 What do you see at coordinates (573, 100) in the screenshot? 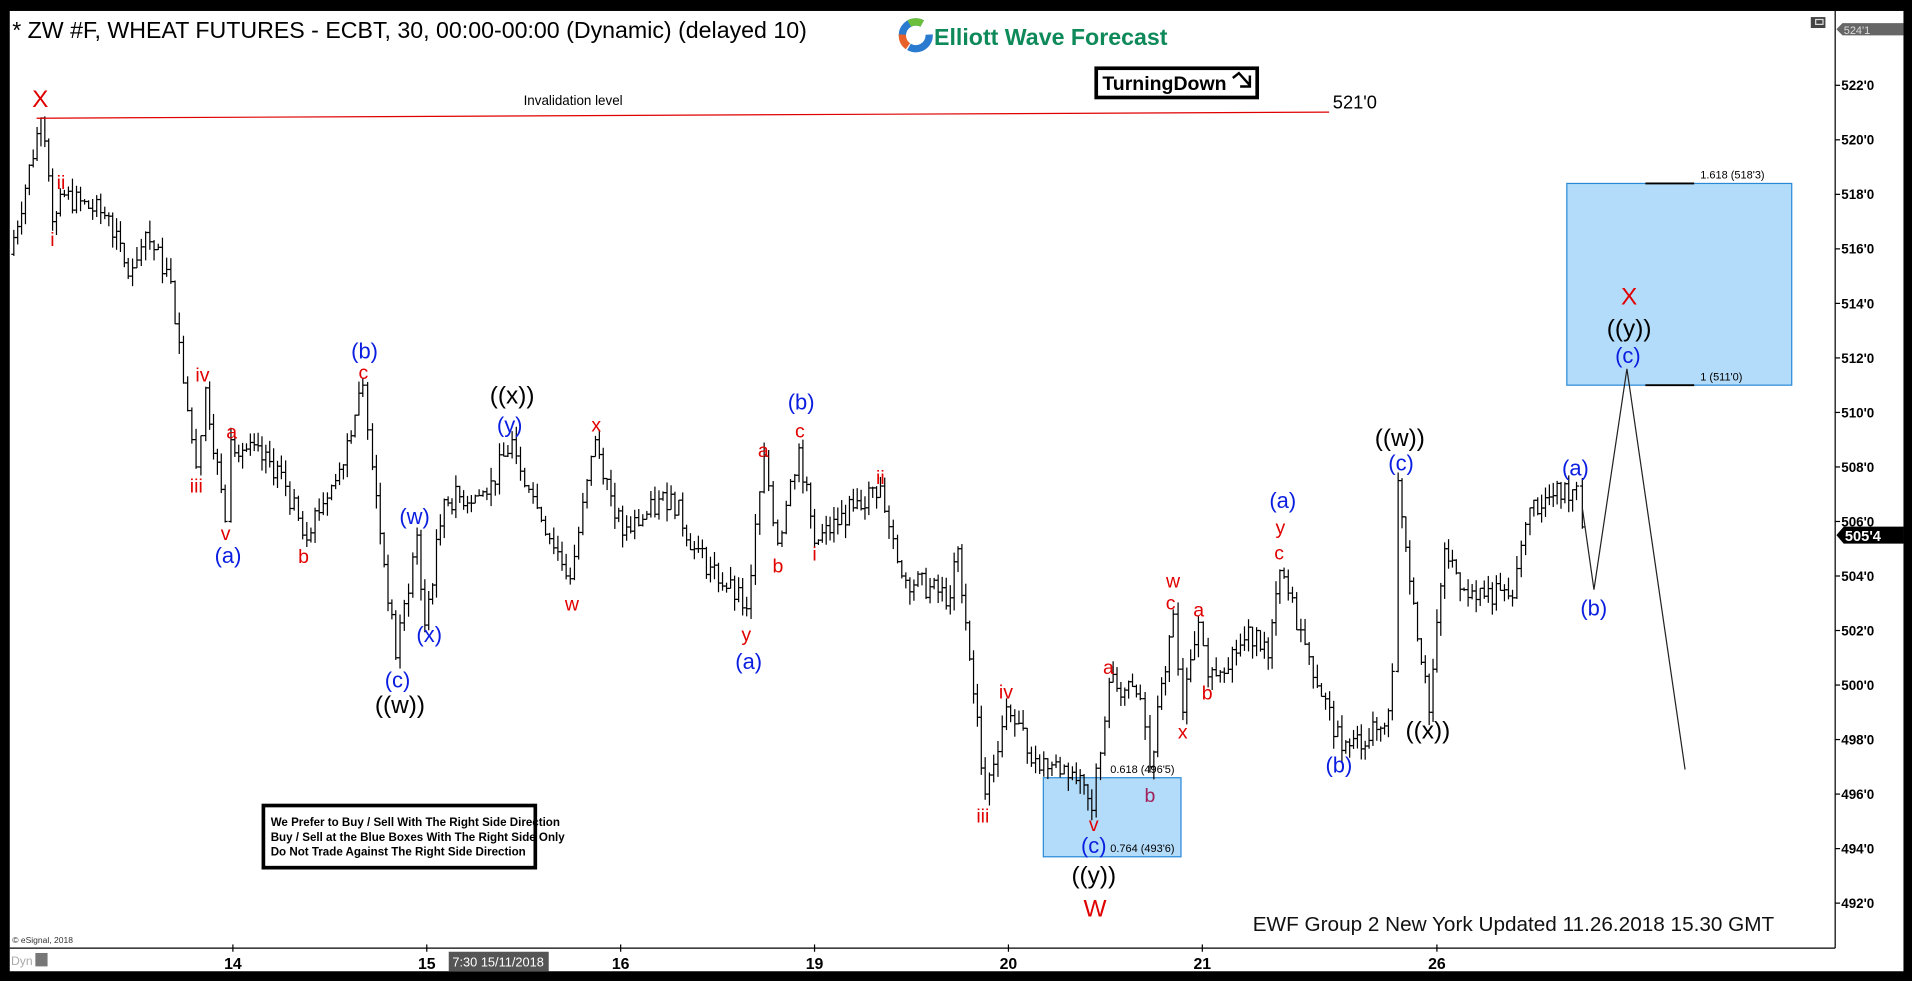
I see `invalidation-label: Invalidation level` at bounding box center [573, 100].